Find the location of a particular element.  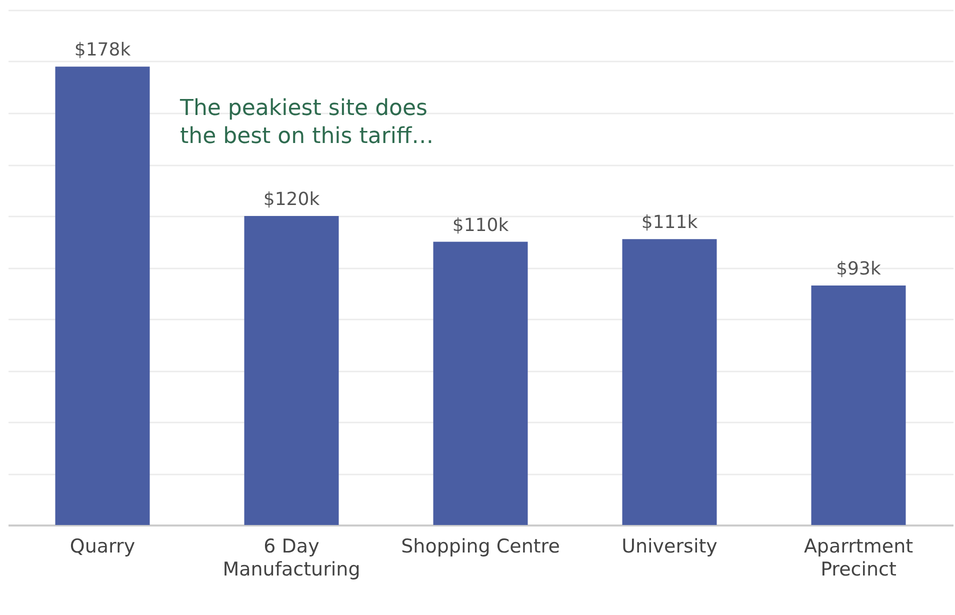

x-tick-label: 6 Day Manufacturing is located at coordinates (291, 558).